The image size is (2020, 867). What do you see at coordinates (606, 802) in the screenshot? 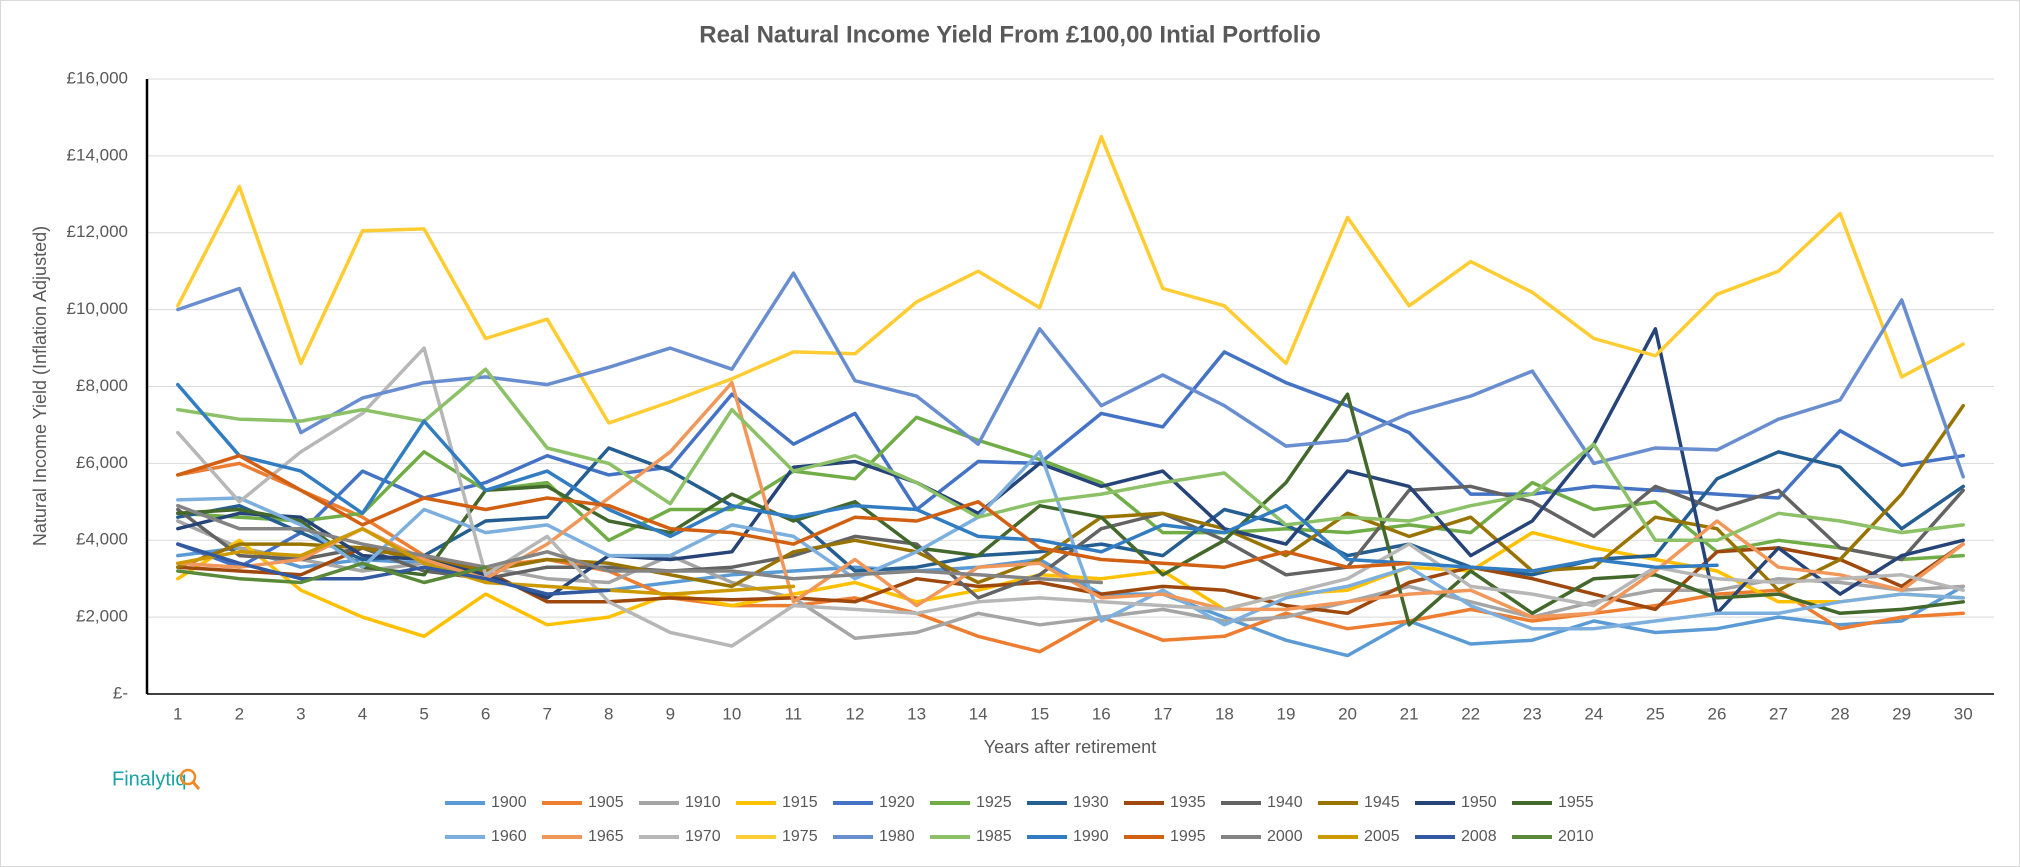
I see `legend-label: 1905` at bounding box center [606, 802].